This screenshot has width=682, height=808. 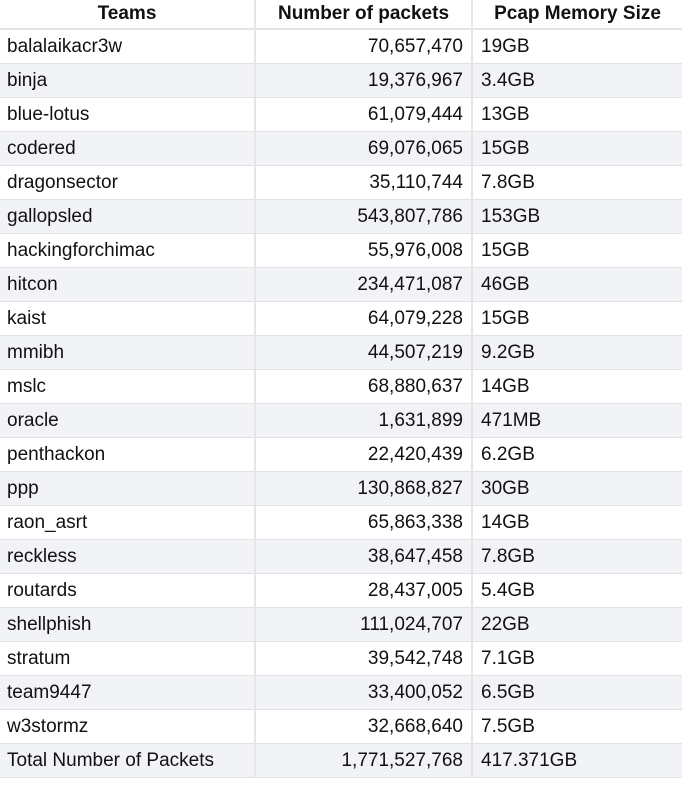 I want to click on packet-count-cell: 61,079,444, so click(x=363, y=114).